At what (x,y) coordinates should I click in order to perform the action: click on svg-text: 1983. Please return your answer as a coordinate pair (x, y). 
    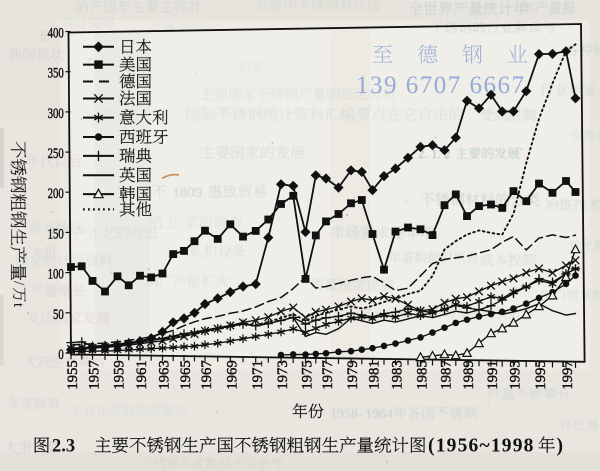
    Looking at the image, I should click on (398, 375).